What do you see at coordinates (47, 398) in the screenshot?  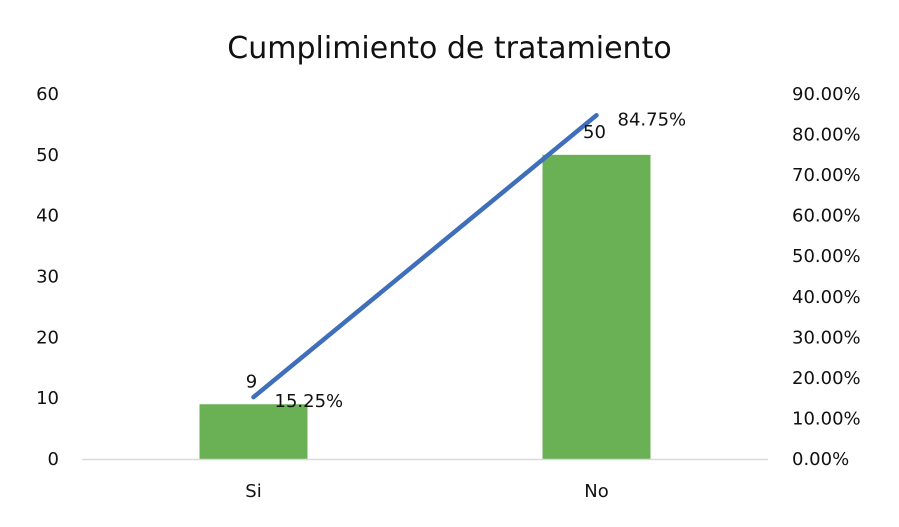 I see `left-axis-tick-label: 10` at bounding box center [47, 398].